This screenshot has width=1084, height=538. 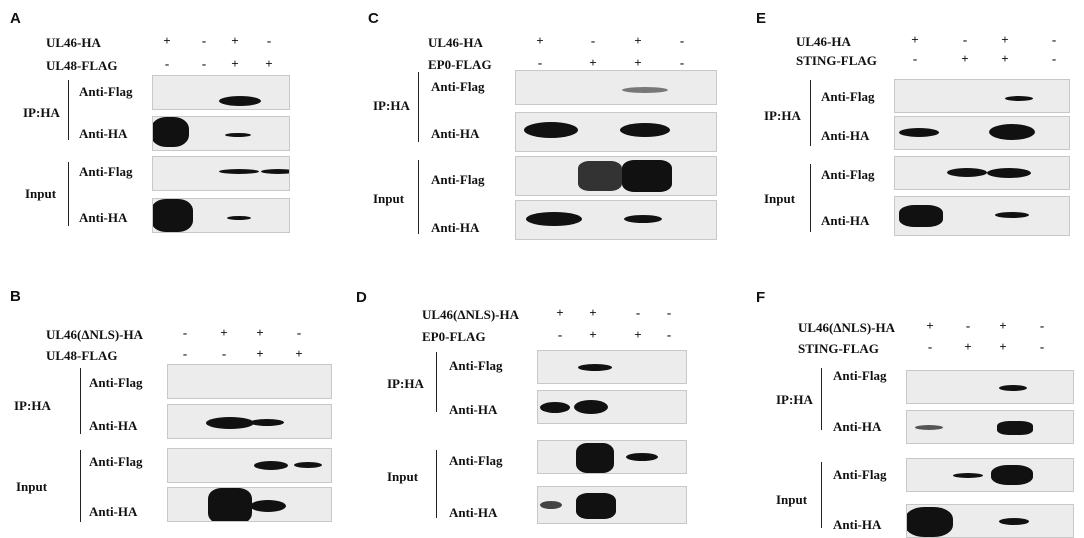 What do you see at coordinates (15, 18) in the screenshot?
I see `panel-label: A` at bounding box center [15, 18].